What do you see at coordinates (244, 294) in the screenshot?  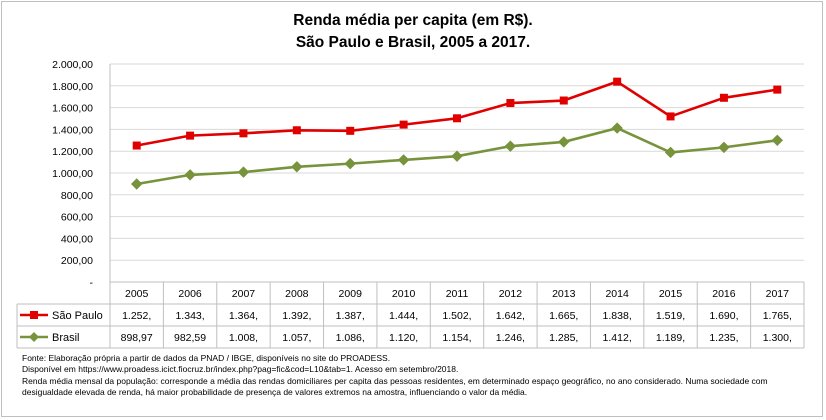 I see `x-tick-label: 2007` at bounding box center [244, 294].